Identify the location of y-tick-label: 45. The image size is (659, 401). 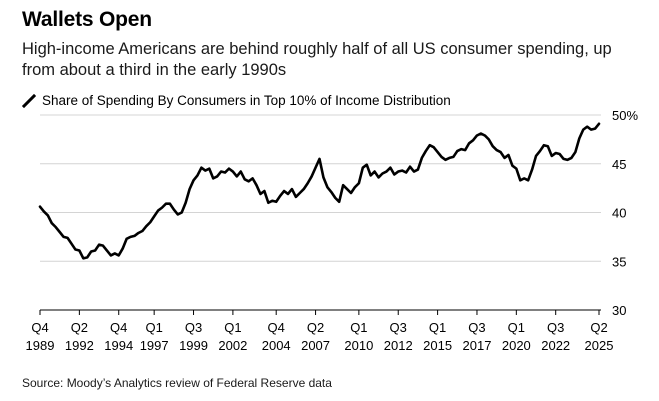
(619, 164).